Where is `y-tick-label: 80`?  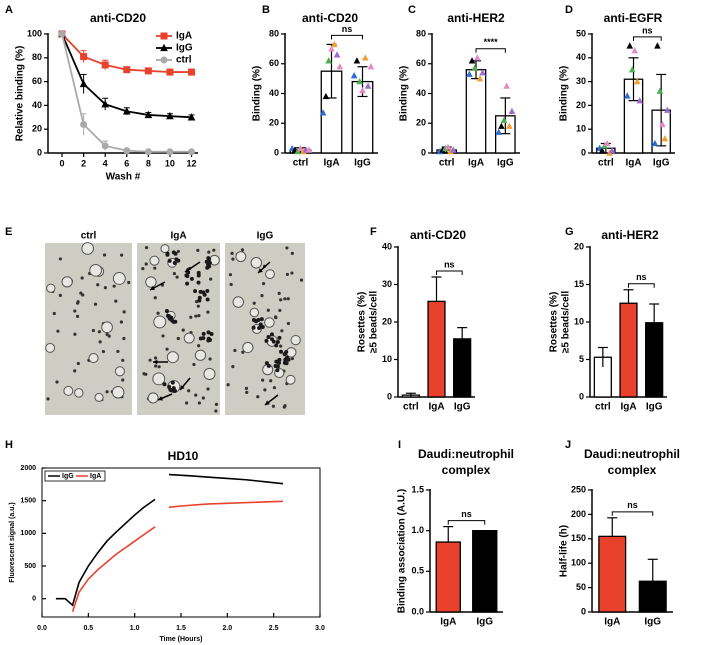
y-tick-label: 80 is located at coordinates (274, 33).